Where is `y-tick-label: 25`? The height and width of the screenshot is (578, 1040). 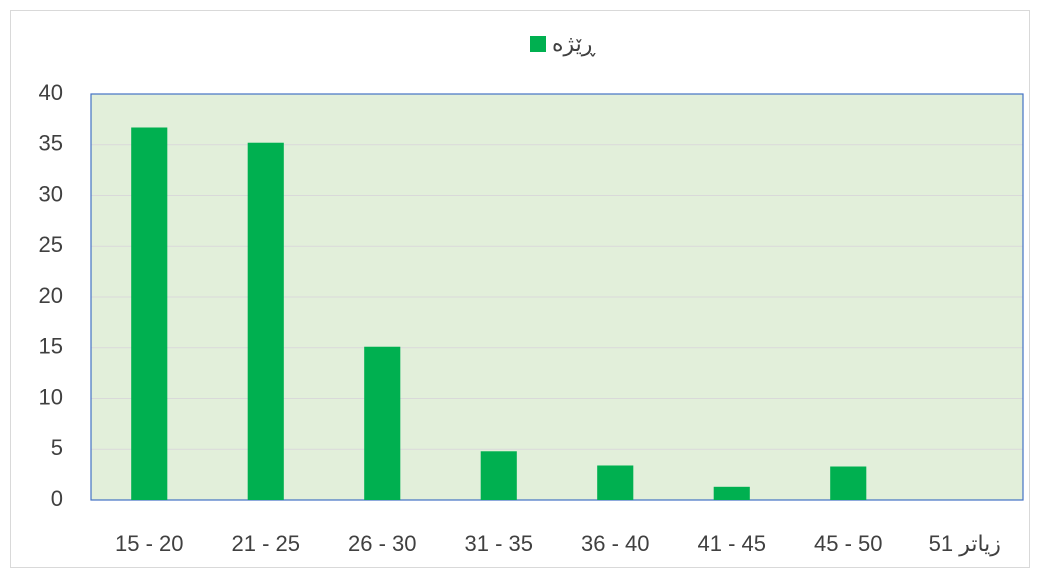 y-tick-label: 25 is located at coordinates (51, 244).